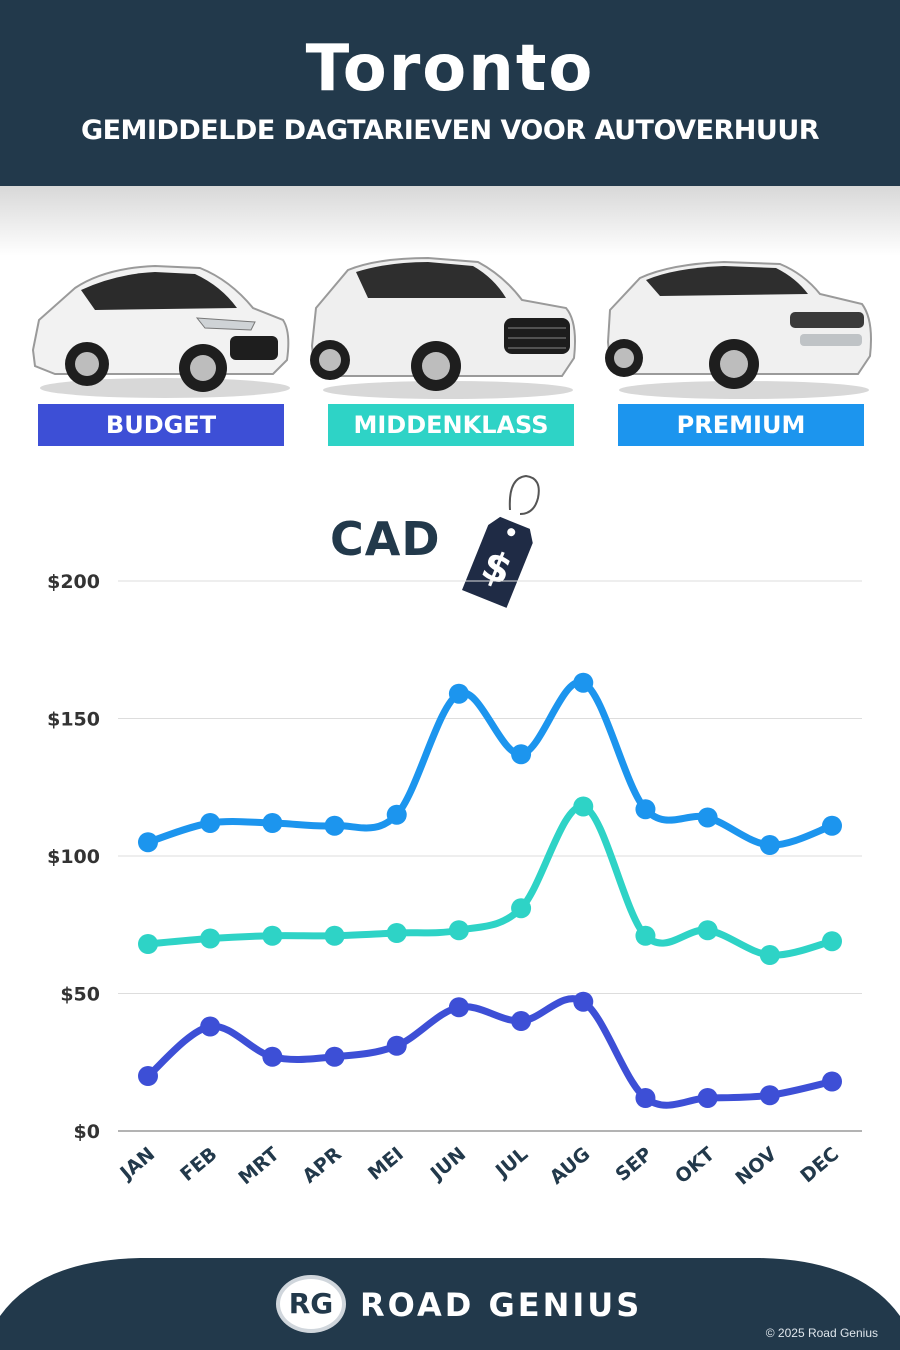 The height and width of the screenshot is (1350, 900). I want to click on series-middenklass, so click(490, 880).